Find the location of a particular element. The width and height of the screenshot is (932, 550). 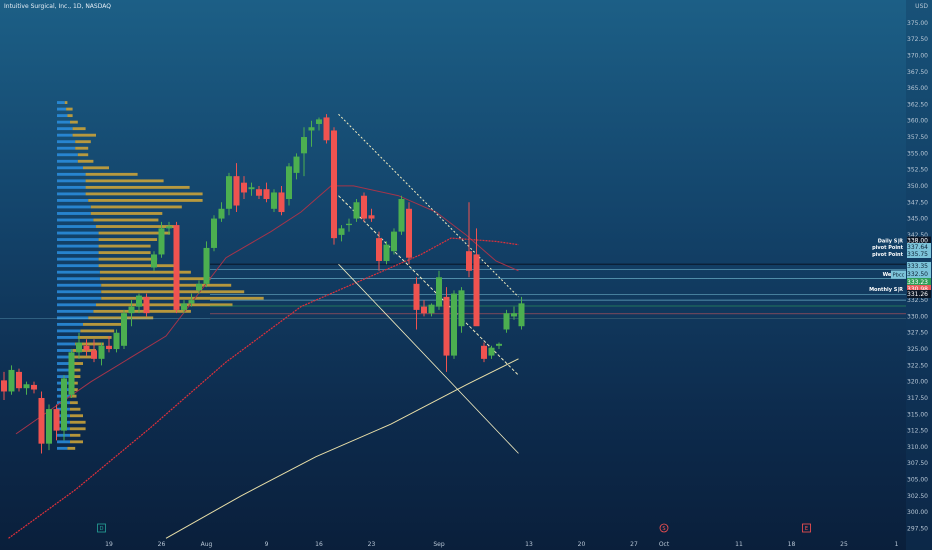

channel-mid-line is located at coordinates (428, 285).